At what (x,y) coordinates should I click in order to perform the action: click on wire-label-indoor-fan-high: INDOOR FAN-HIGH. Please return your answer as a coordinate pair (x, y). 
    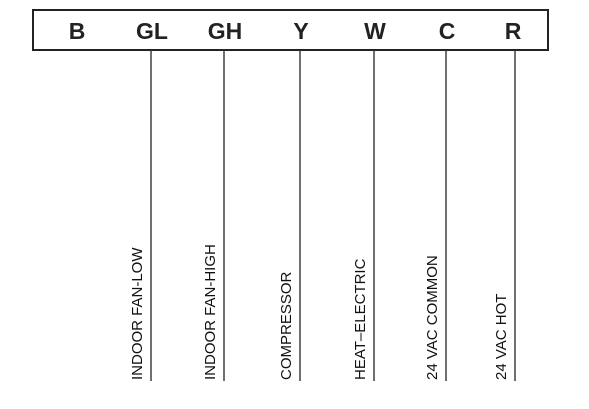
    Looking at the image, I should click on (210, 312).